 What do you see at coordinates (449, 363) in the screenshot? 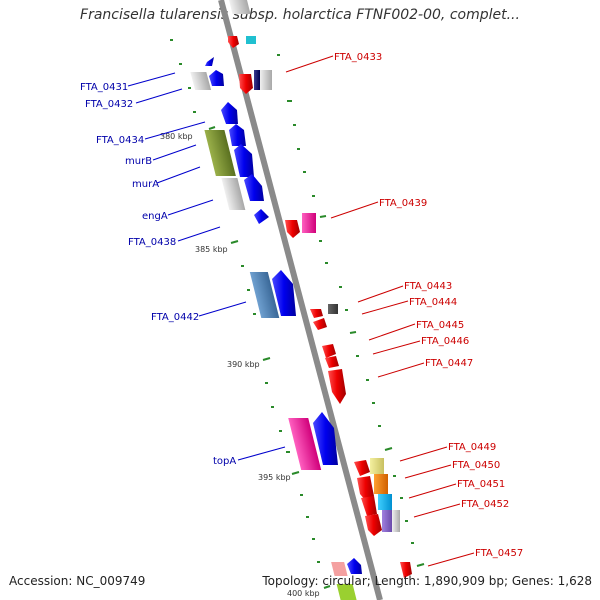
I see `gene-label: FTA_0447` at bounding box center [449, 363].